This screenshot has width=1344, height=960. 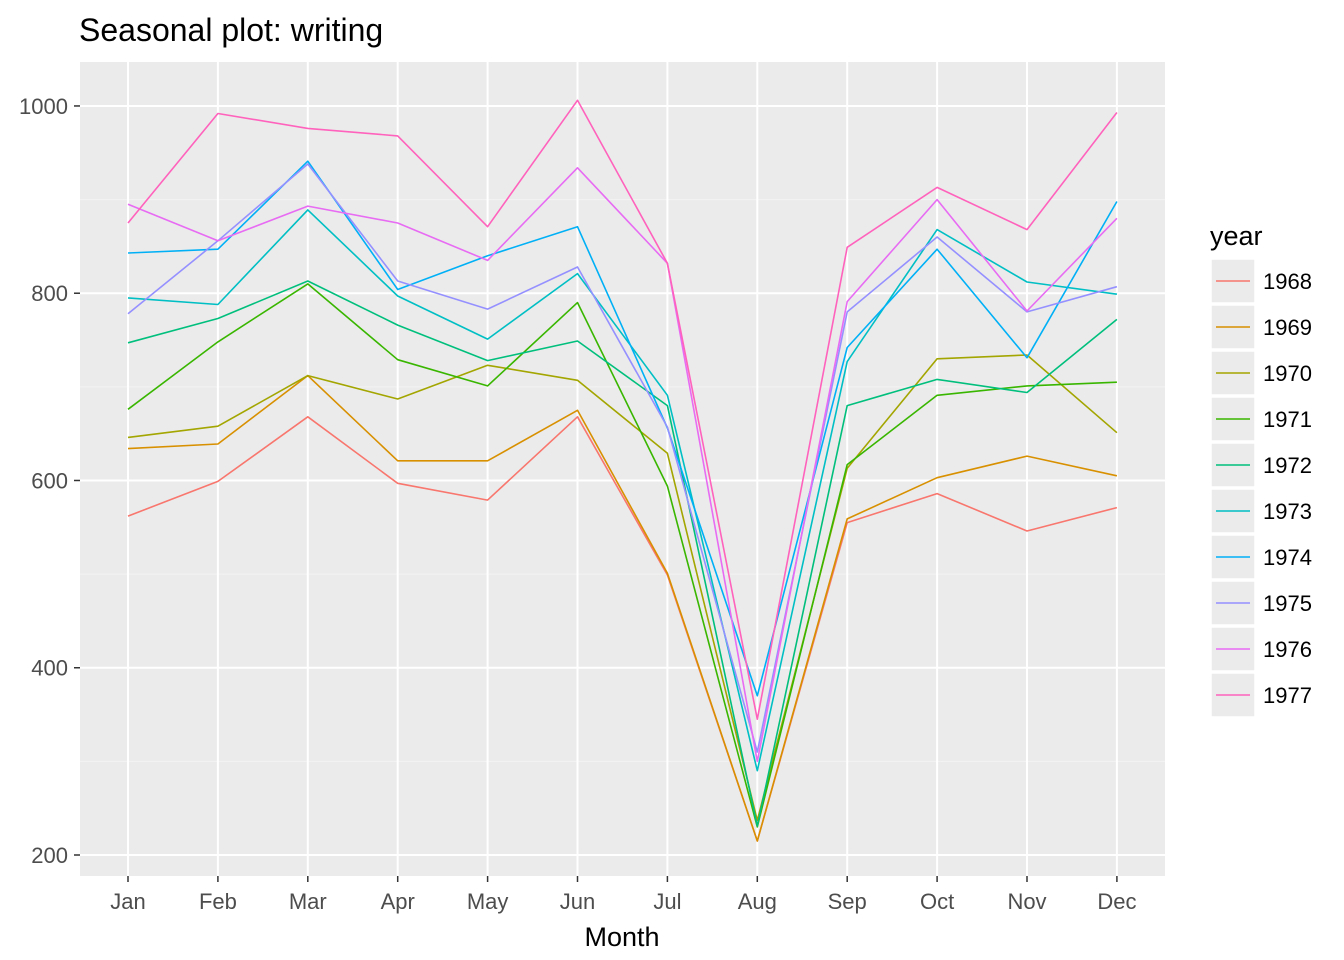 I want to click on y-tick-label: 1000, so click(x=43, y=106).